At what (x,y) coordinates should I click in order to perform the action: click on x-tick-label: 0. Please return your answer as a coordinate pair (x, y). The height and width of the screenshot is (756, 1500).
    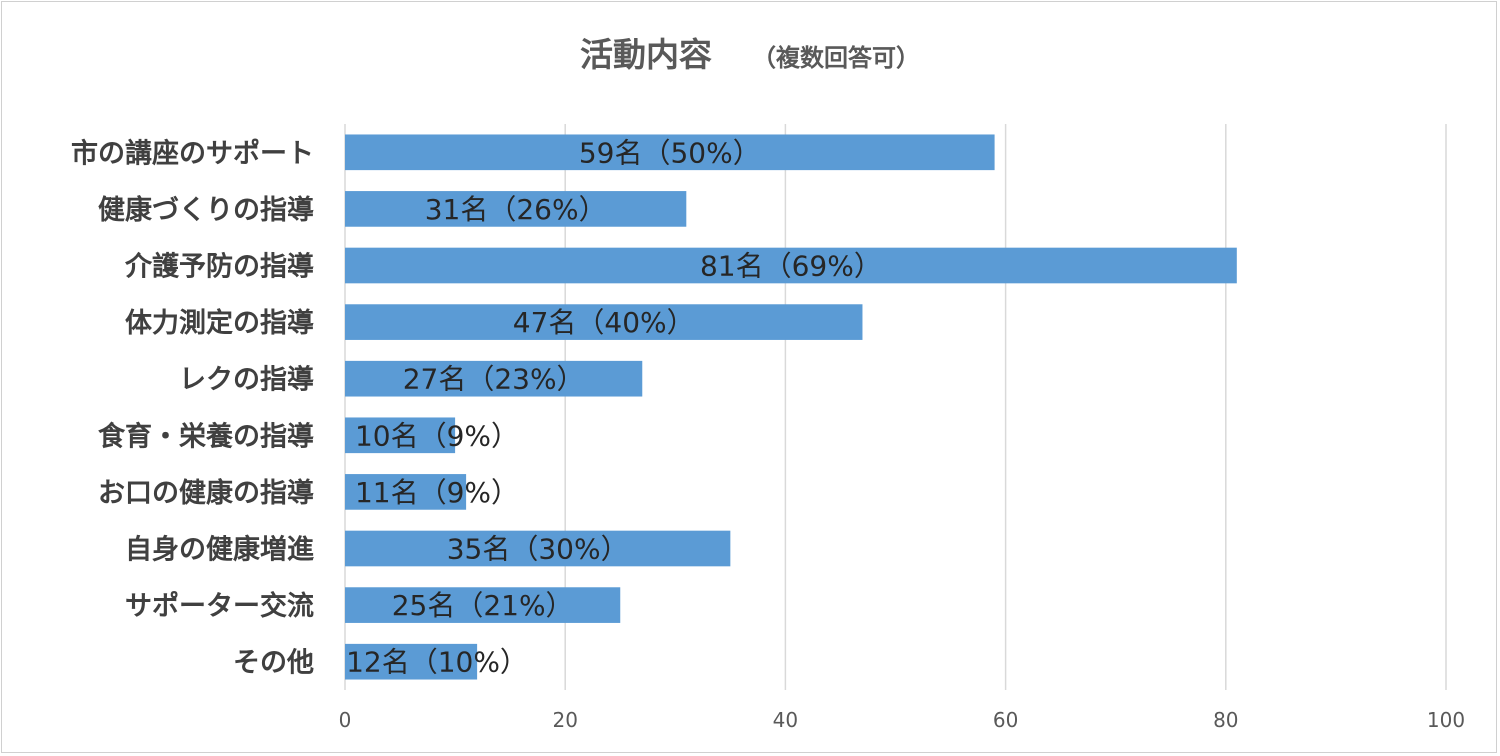
    Looking at the image, I should click on (345, 720).